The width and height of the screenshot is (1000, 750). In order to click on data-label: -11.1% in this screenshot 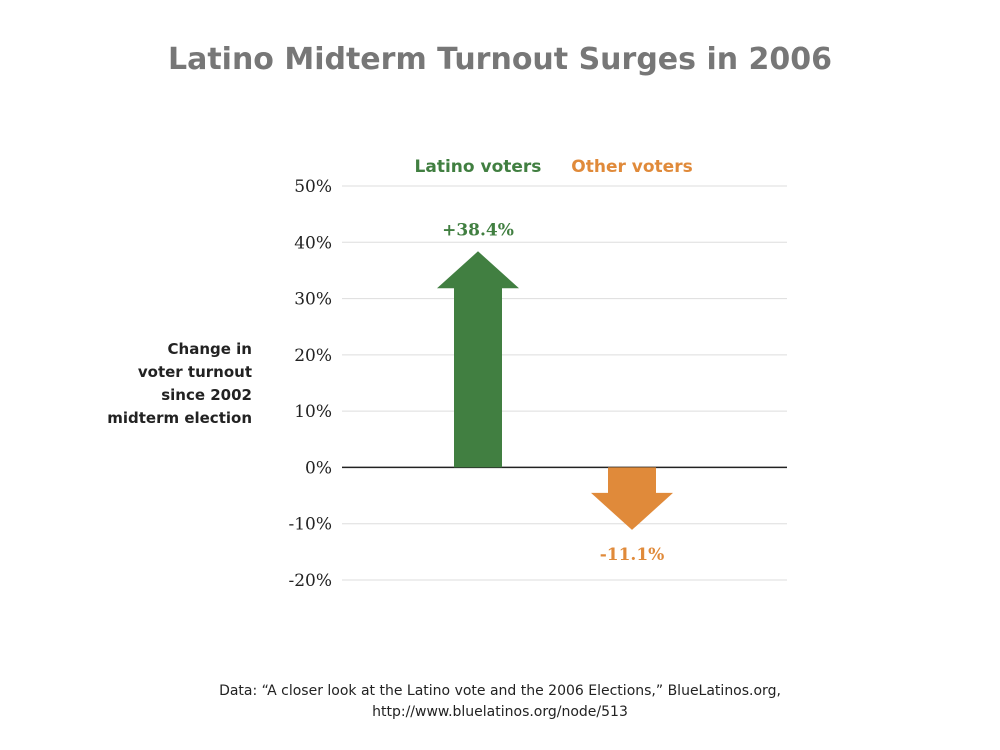, I will do `click(632, 555)`.